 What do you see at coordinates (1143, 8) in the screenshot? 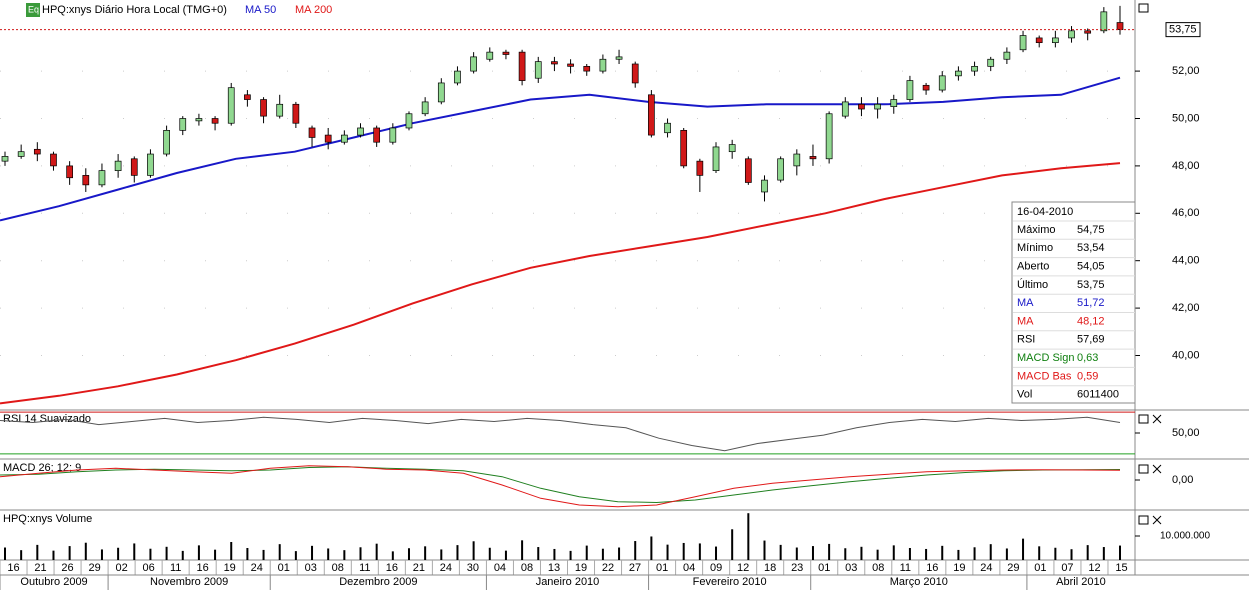
I see `maximize-button` at bounding box center [1143, 8].